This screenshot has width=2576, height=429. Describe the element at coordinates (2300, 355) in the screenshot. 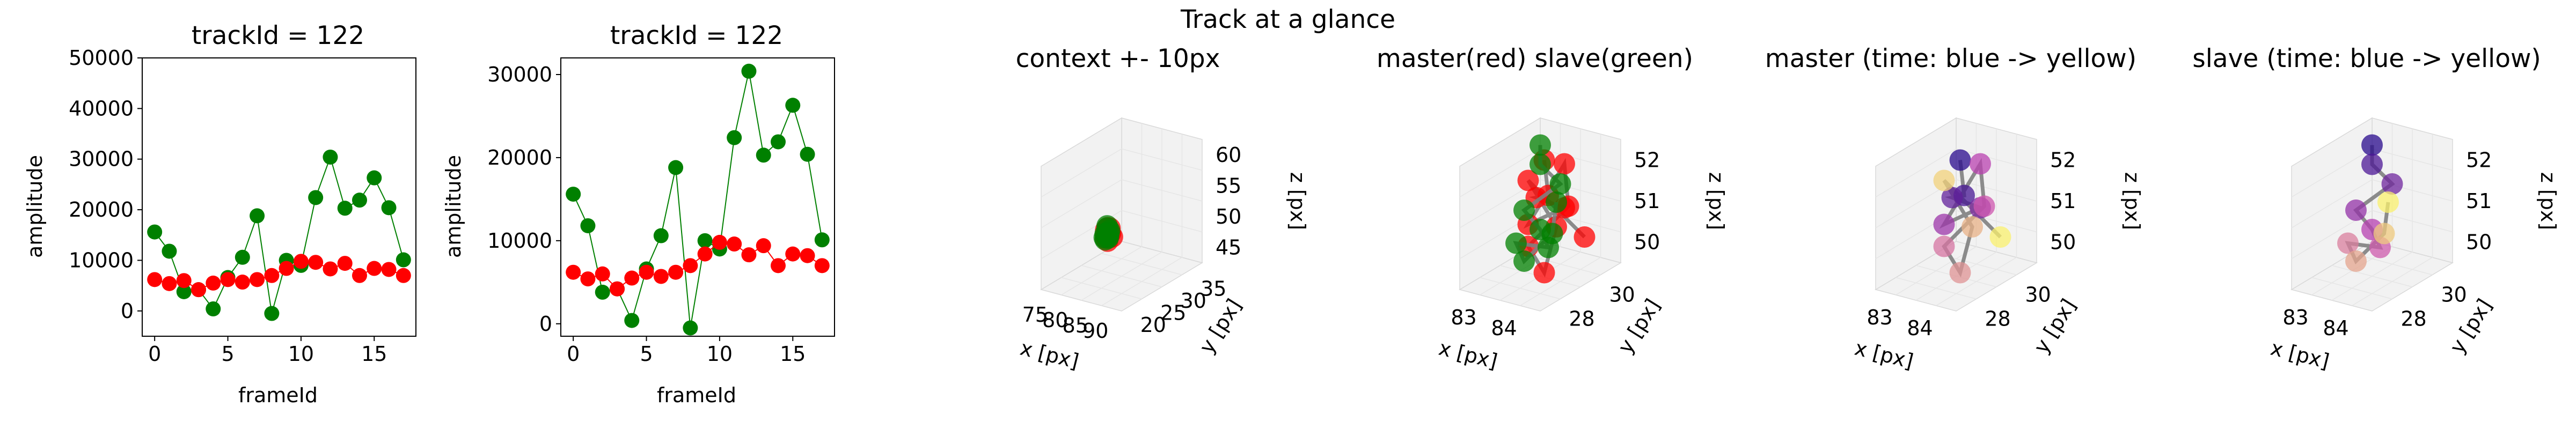

I see `x-axis-label: x [px]` at that location.